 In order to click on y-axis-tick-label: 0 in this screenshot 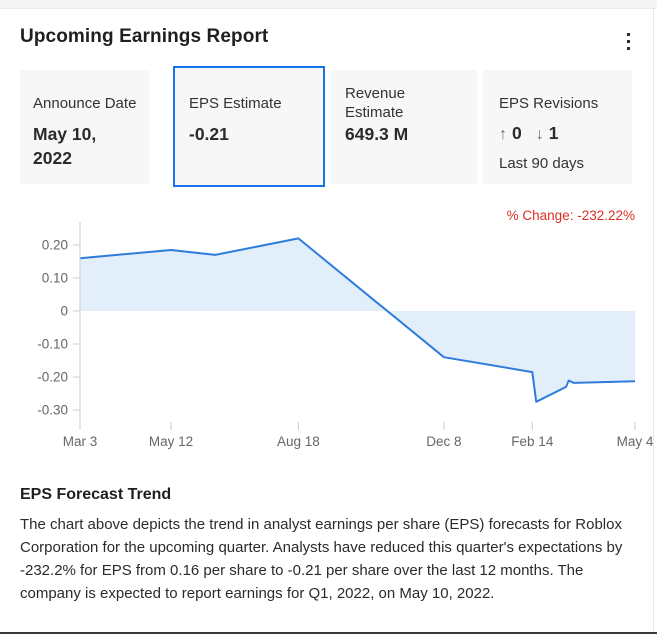, I will do `click(64, 311)`.